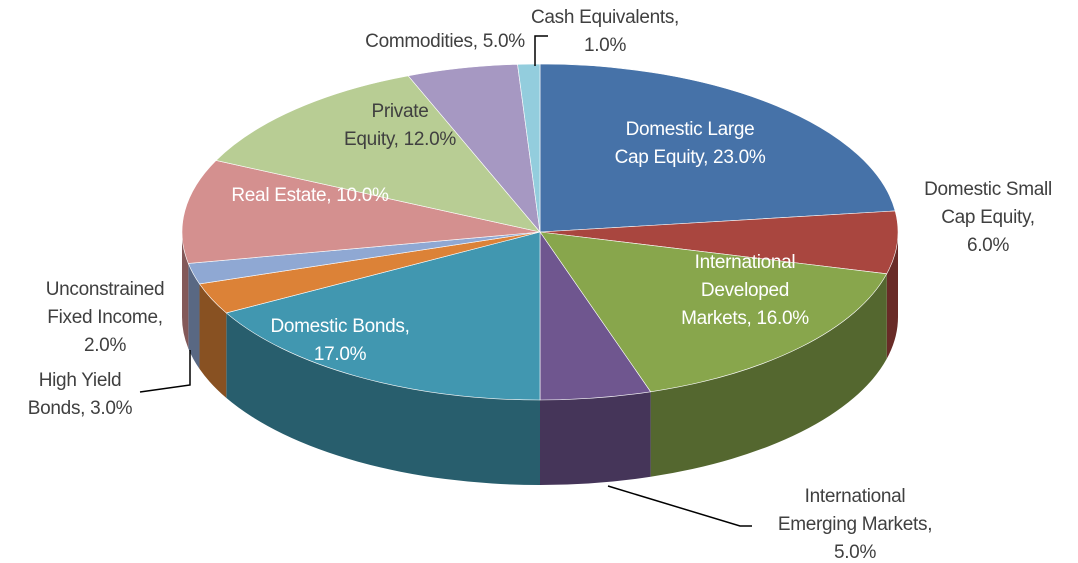  I want to click on data-label: Domestic Bonds, 17.0%, so click(339, 340).